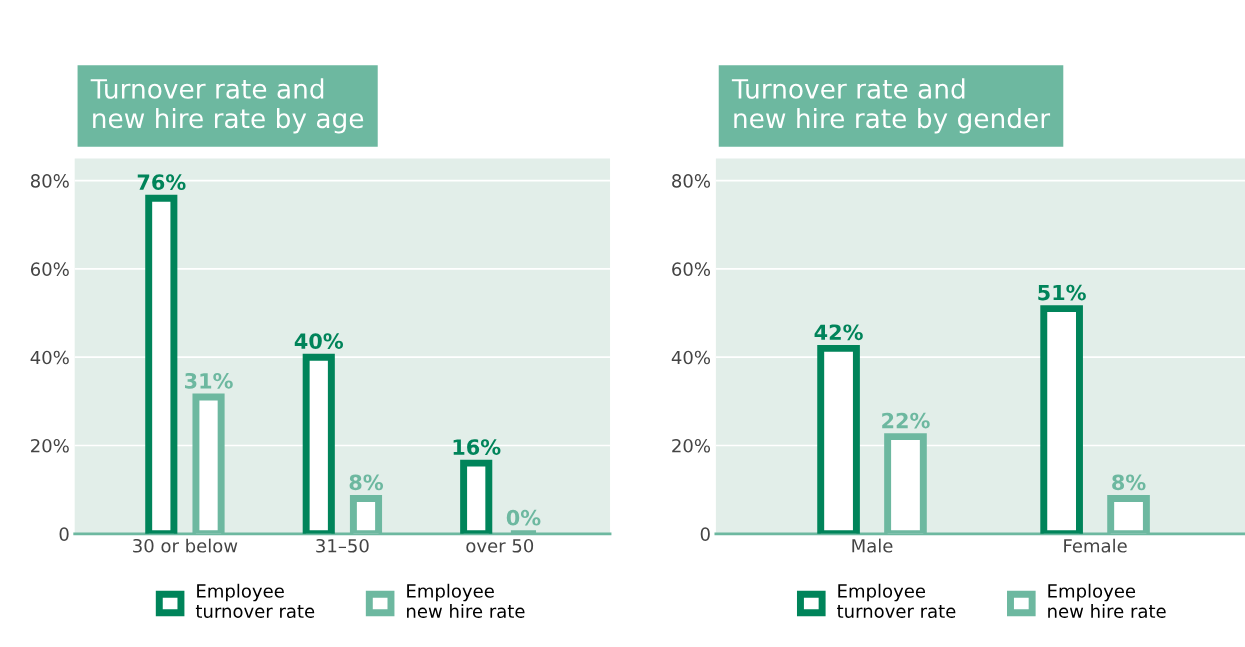  I want to click on x-tick-label: over 50, so click(500, 545).